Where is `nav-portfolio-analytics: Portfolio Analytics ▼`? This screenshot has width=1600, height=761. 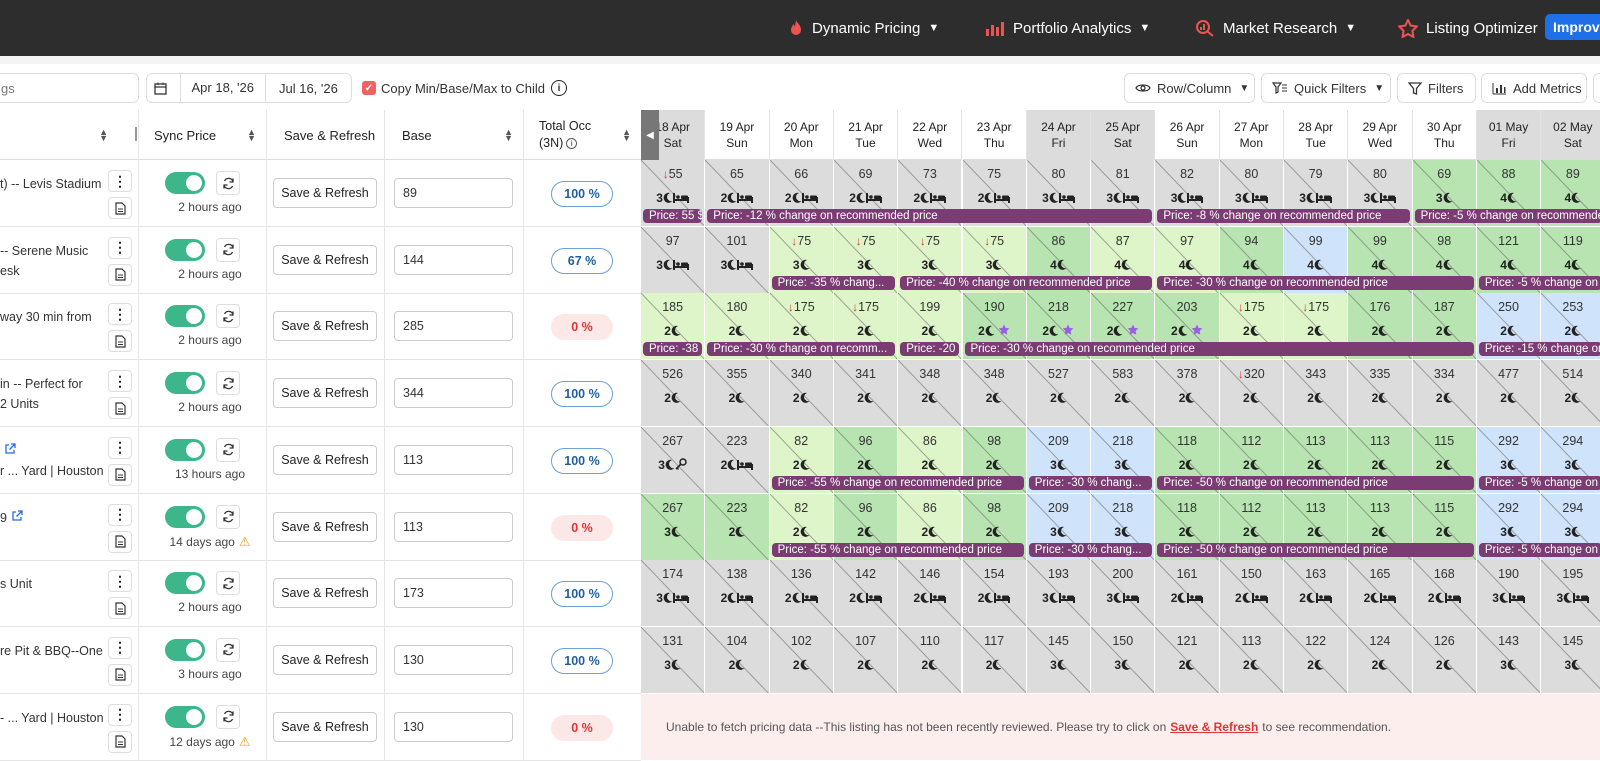
nav-portfolio-analytics: Portfolio Analytics ▼ is located at coordinates (1067, 28).